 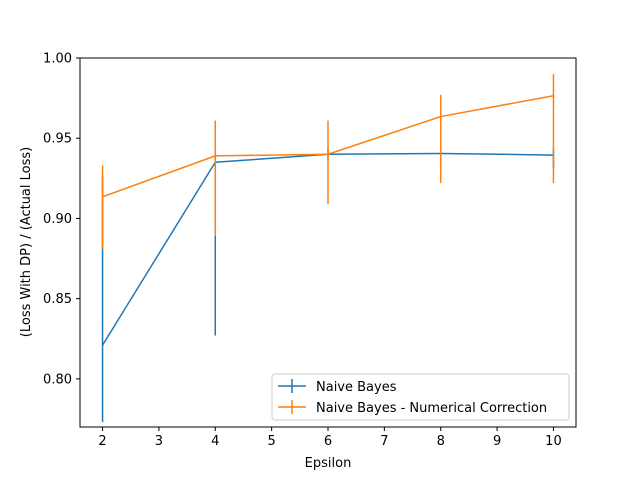 I want to click on legend-box, so click(x=420, y=397).